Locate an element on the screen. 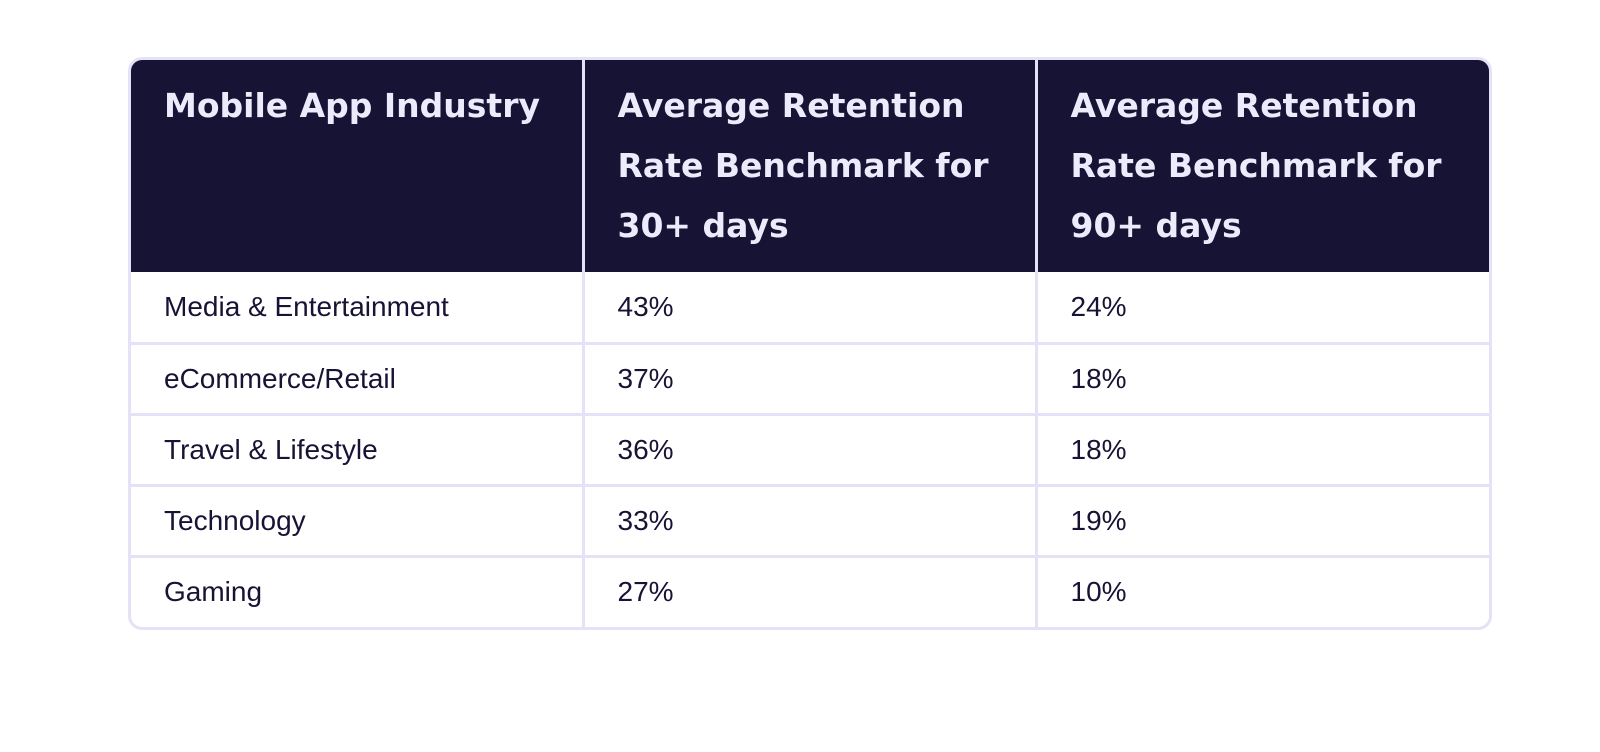  cell-industry: Technology is located at coordinates (358, 519).